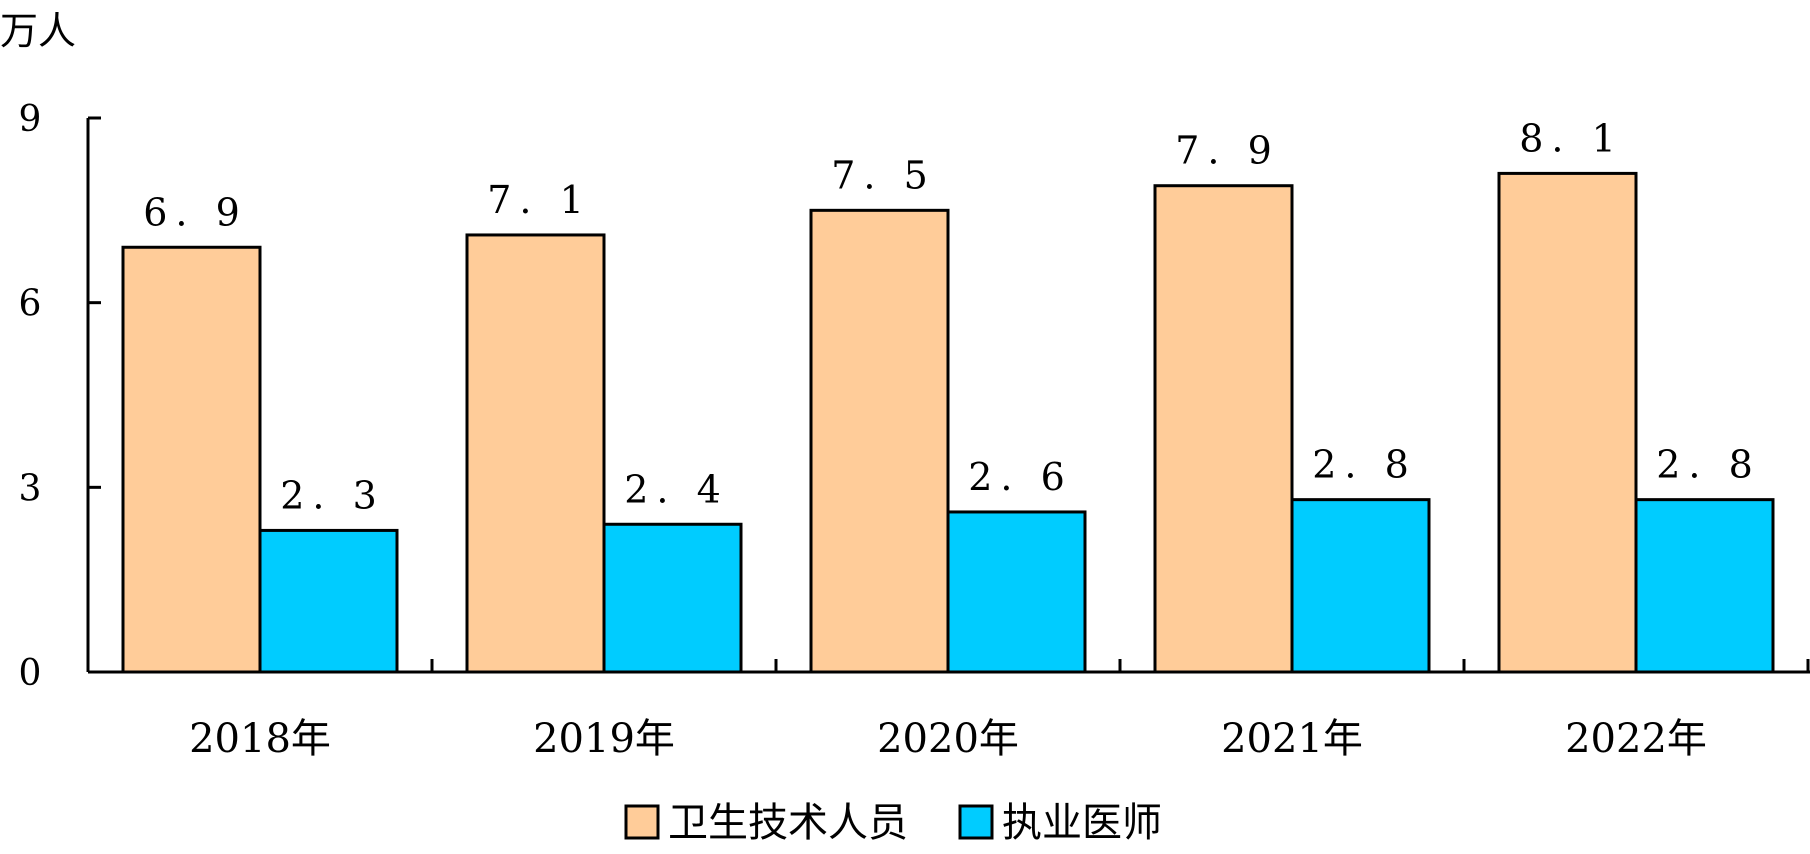  Describe the element at coordinates (1292, 739) in the screenshot. I see `category-label-3: 2021年` at that location.